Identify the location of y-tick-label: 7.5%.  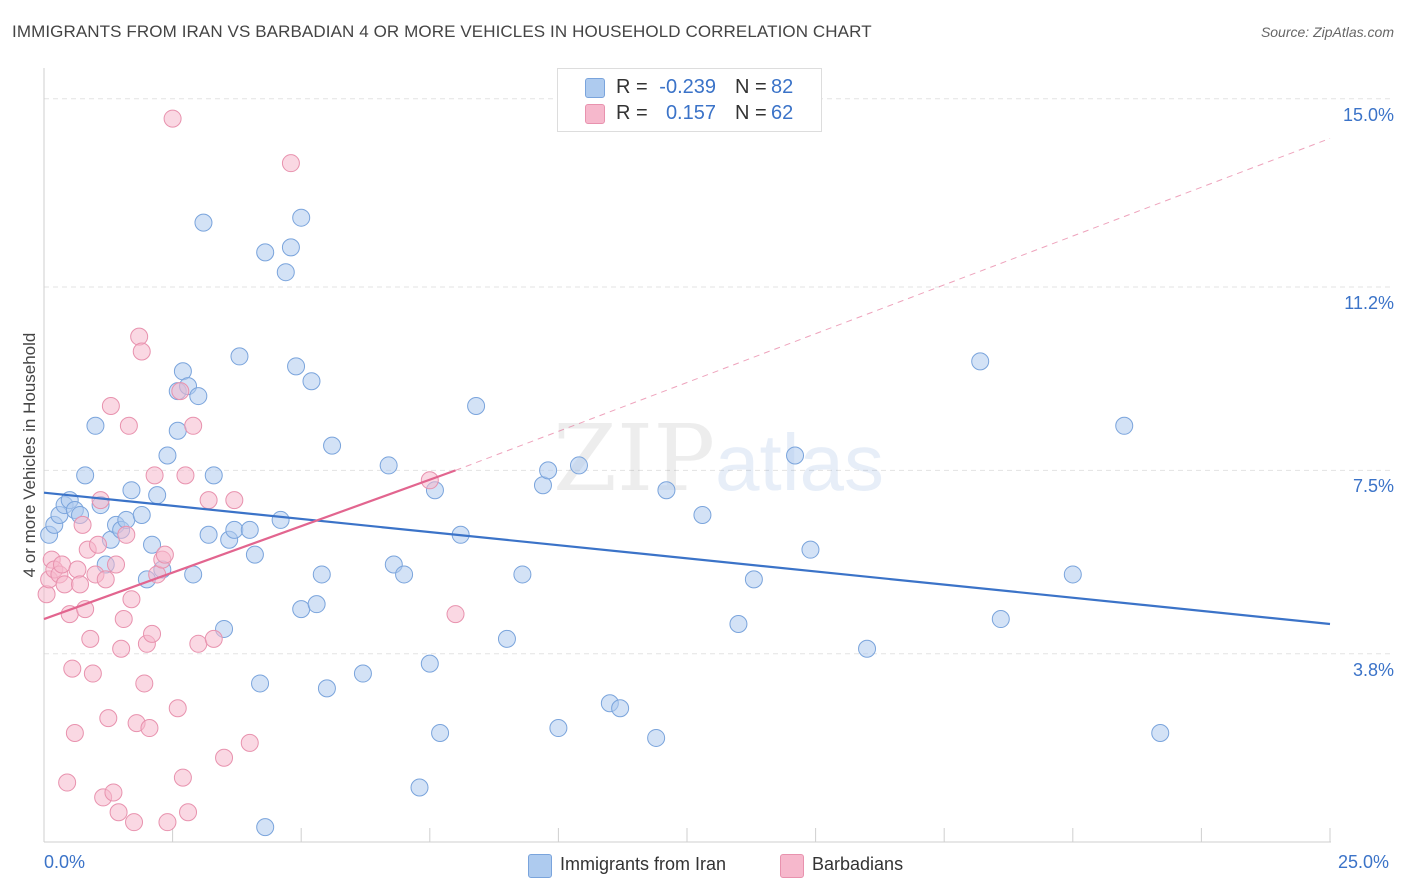
(1373, 486).